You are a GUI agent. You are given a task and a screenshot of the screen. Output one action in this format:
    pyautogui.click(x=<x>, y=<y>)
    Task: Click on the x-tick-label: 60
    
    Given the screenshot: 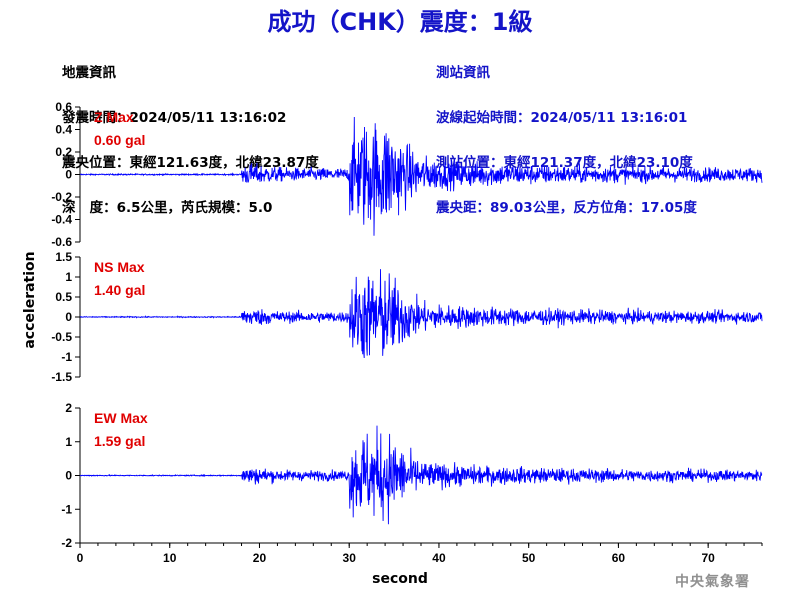 What is the action you would take?
    pyautogui.click(x=619, y=558)
    